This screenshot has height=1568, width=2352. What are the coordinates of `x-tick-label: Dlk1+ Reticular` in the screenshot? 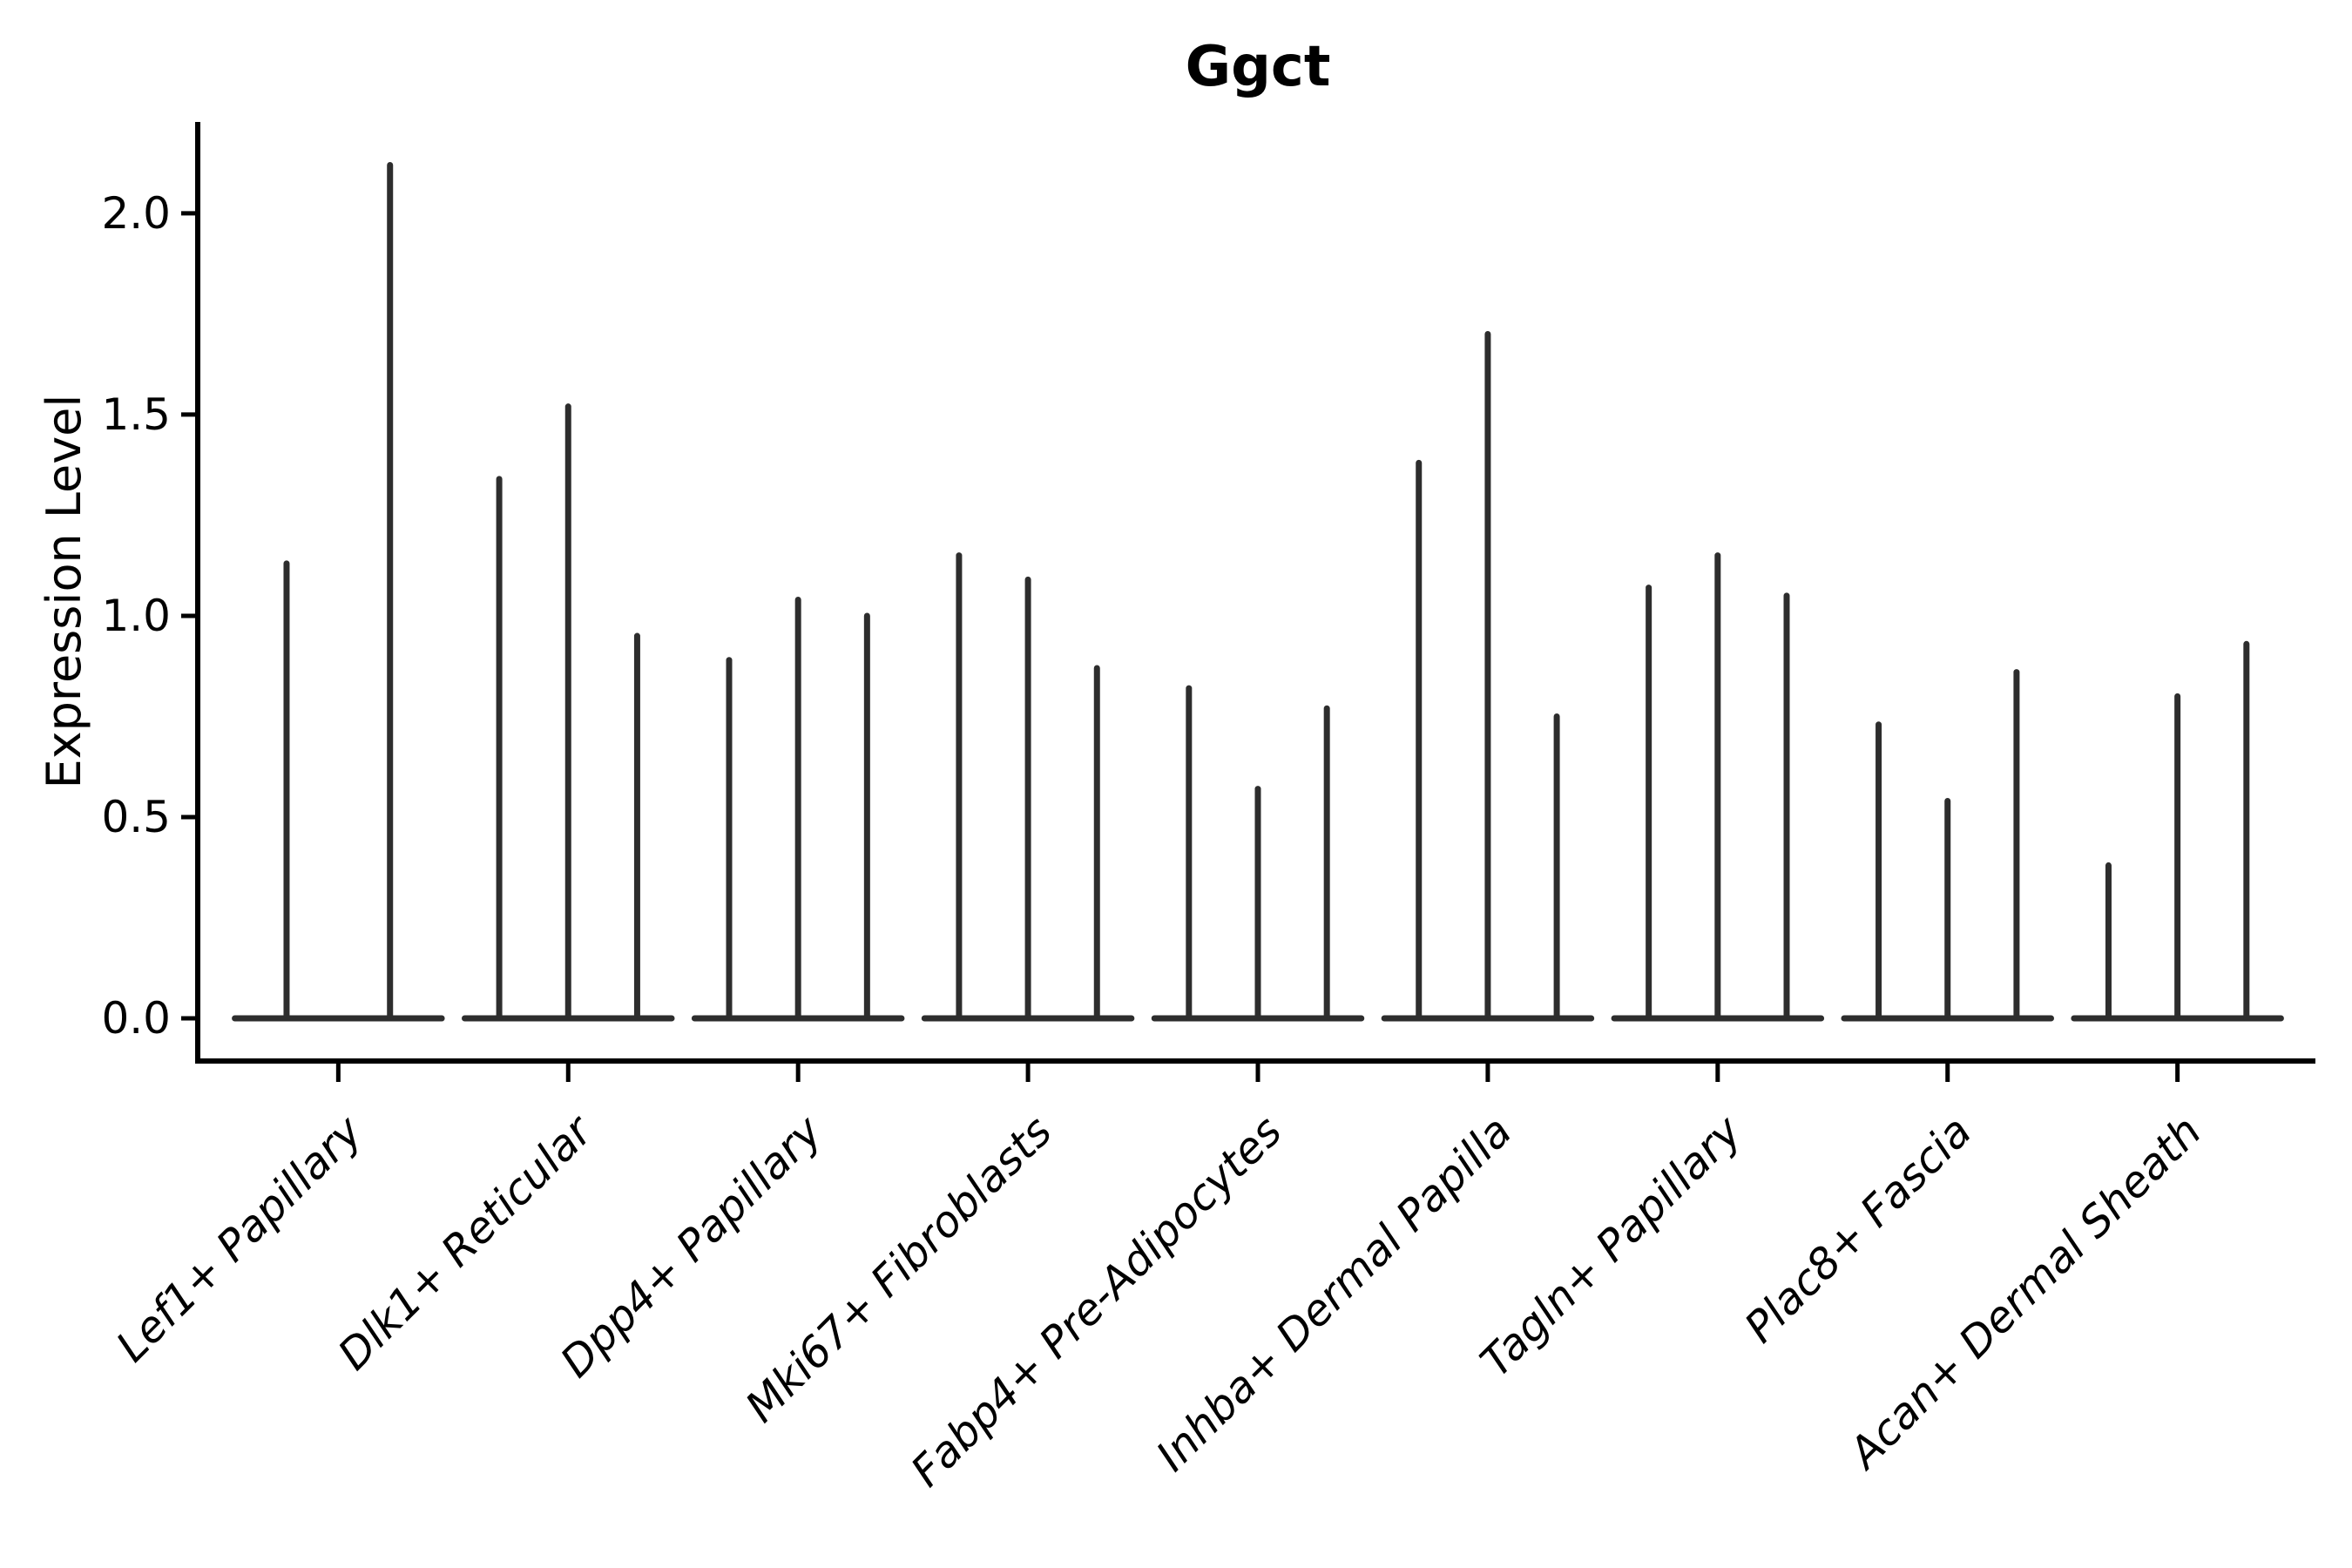 It's located at (465, 1242).